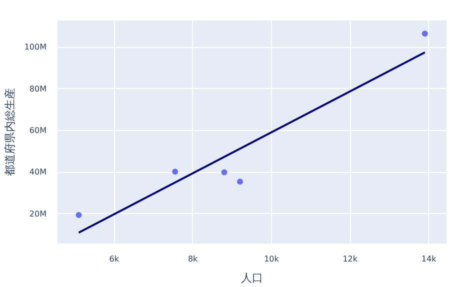  I want to click on y-tick-label: 60M, so click(38, 131).